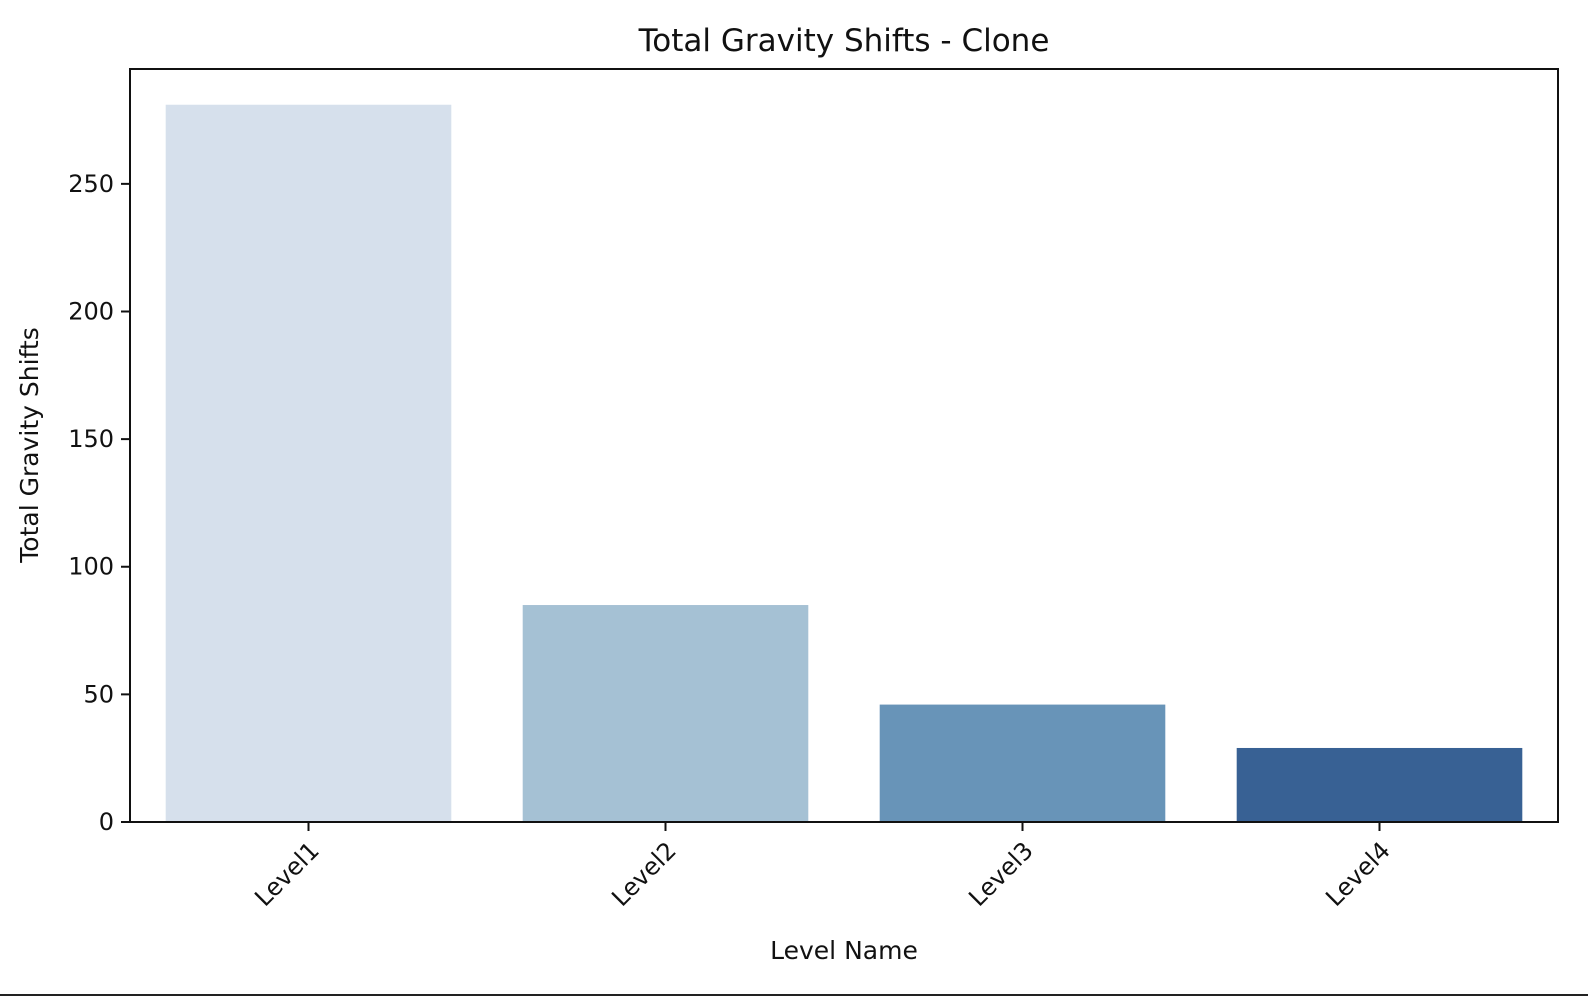  I want to click on y-tick-label: 100, so click(91, 567).